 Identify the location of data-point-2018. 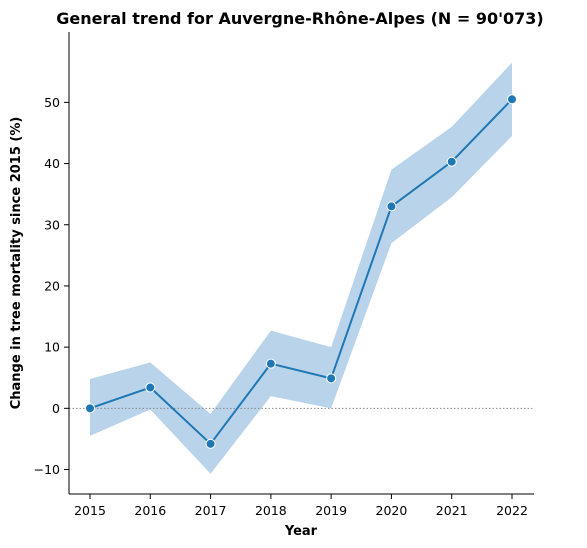
(270, 363).